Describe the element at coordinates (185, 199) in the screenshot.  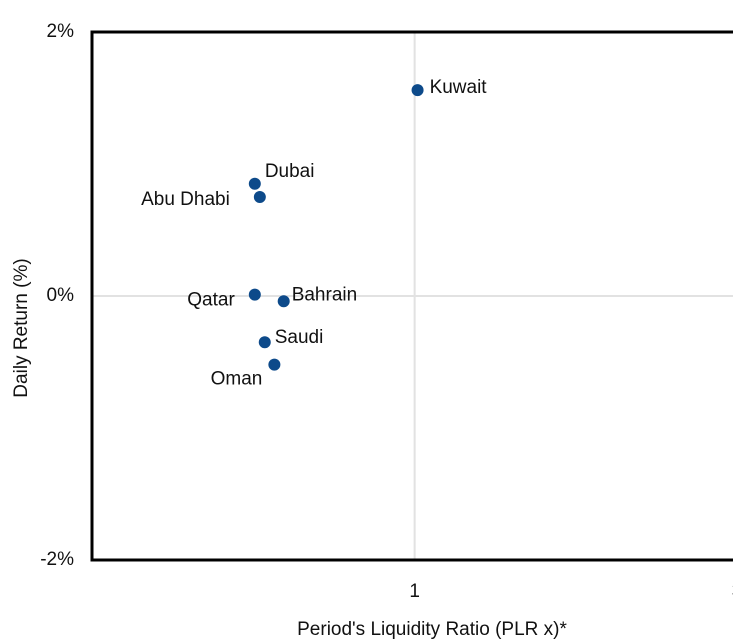
I see `point-label: Abu Dhabi` at that location.